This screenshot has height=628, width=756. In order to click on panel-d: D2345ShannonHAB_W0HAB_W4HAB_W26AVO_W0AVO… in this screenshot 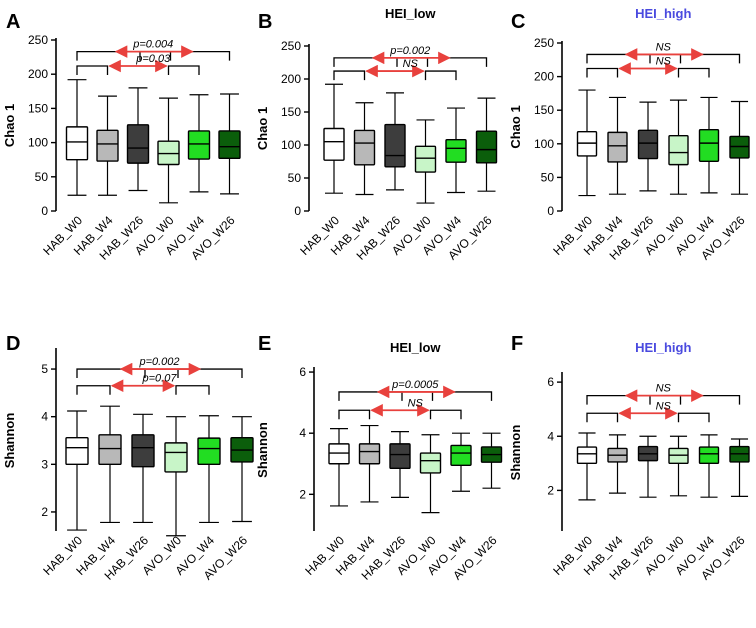, I will do `click(128, 458)`.